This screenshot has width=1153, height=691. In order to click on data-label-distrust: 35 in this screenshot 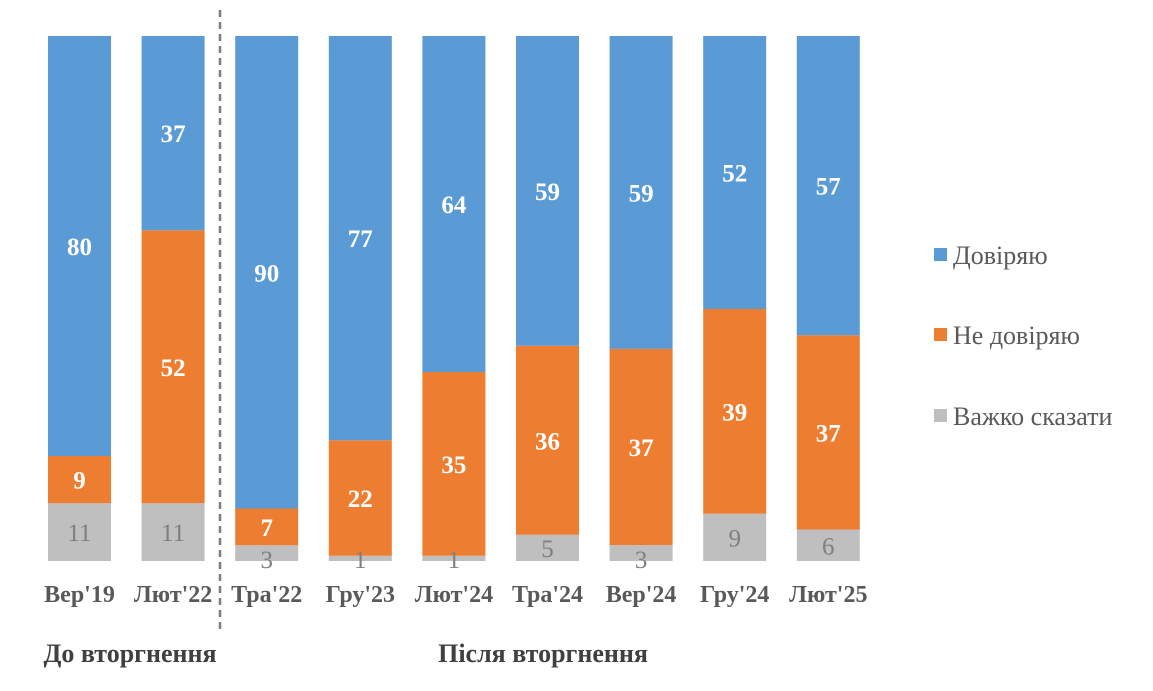, I will do `click(453, 465)`.